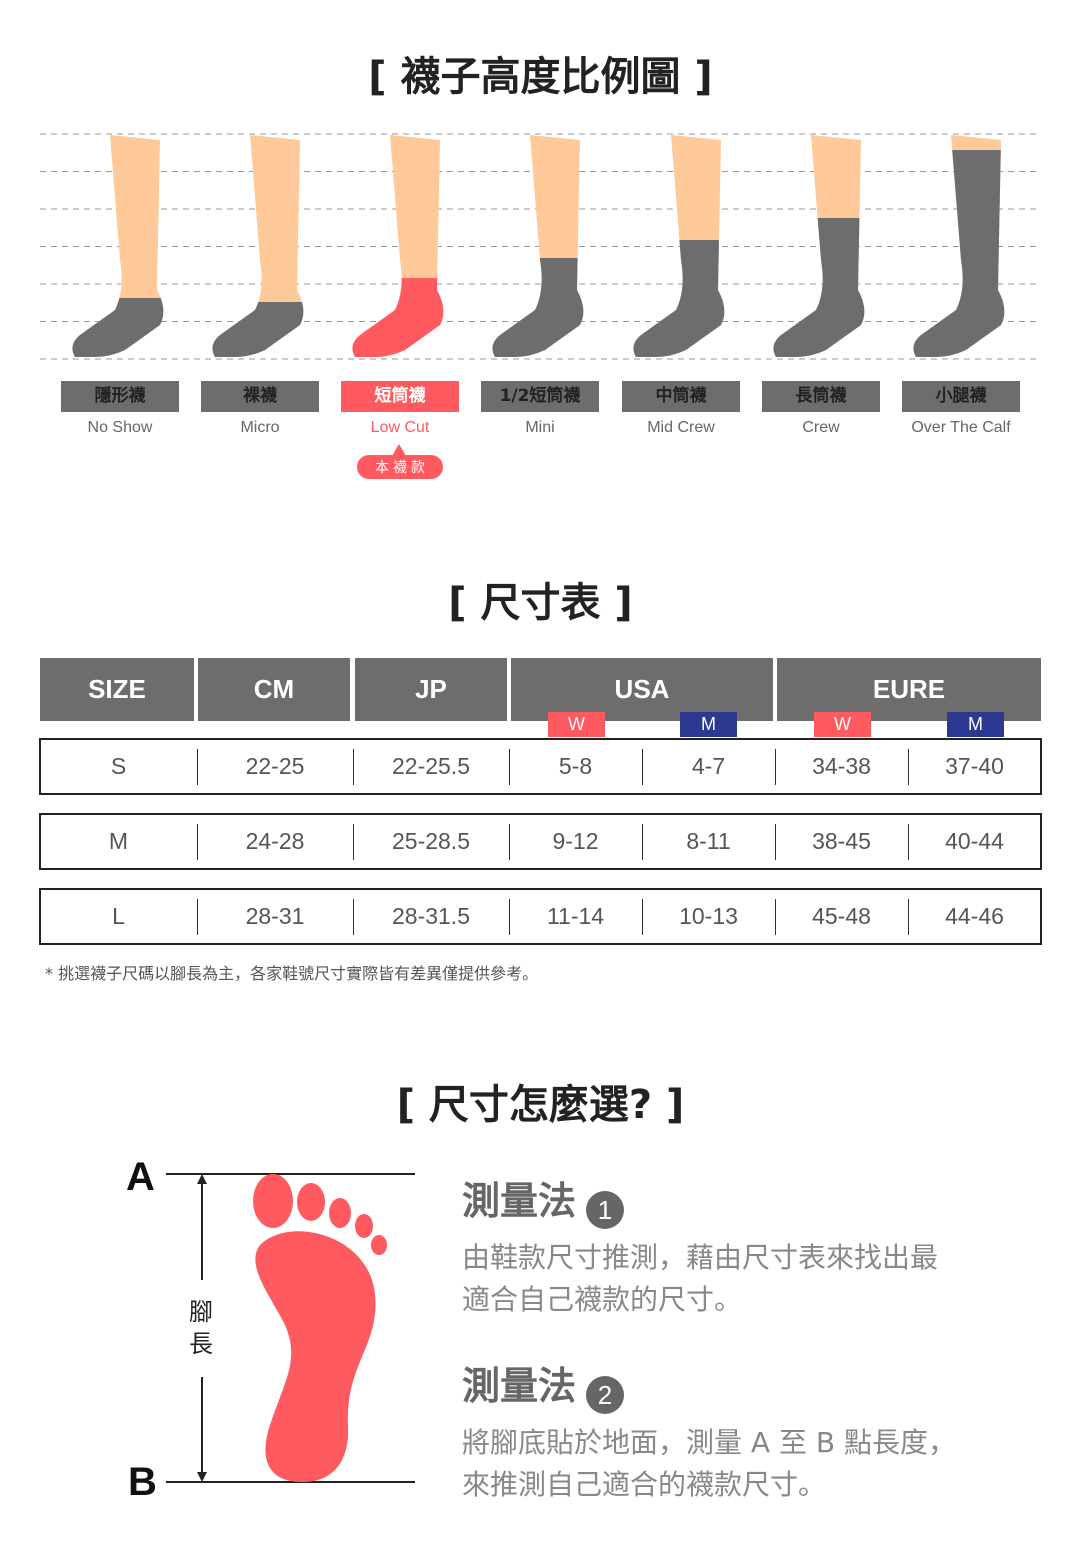 The image size is (1081, 1555). Describe the element at coordinates (400, 467) in the screenshot. I see `current-style-badge: 本 襪 款` at that location.